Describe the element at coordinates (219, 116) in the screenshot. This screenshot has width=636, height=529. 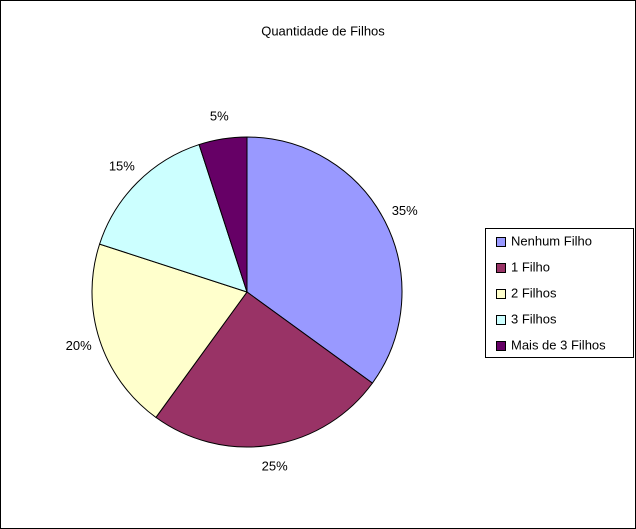
I see `data-label: 5%` at that location.